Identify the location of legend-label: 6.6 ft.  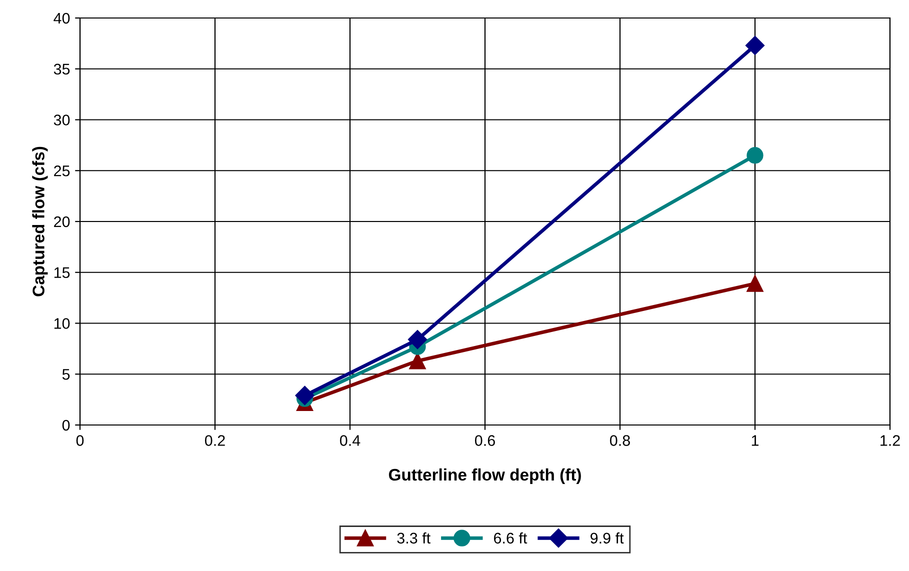
(511, 538).